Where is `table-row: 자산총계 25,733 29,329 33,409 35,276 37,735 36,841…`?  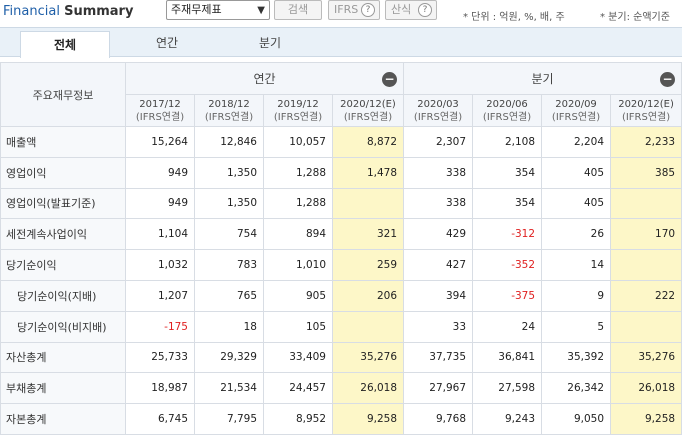
table-row: 자산총계 25,733 29,329 33,409 35,276 37,735 36,841… is located at coordinates (341, 357).